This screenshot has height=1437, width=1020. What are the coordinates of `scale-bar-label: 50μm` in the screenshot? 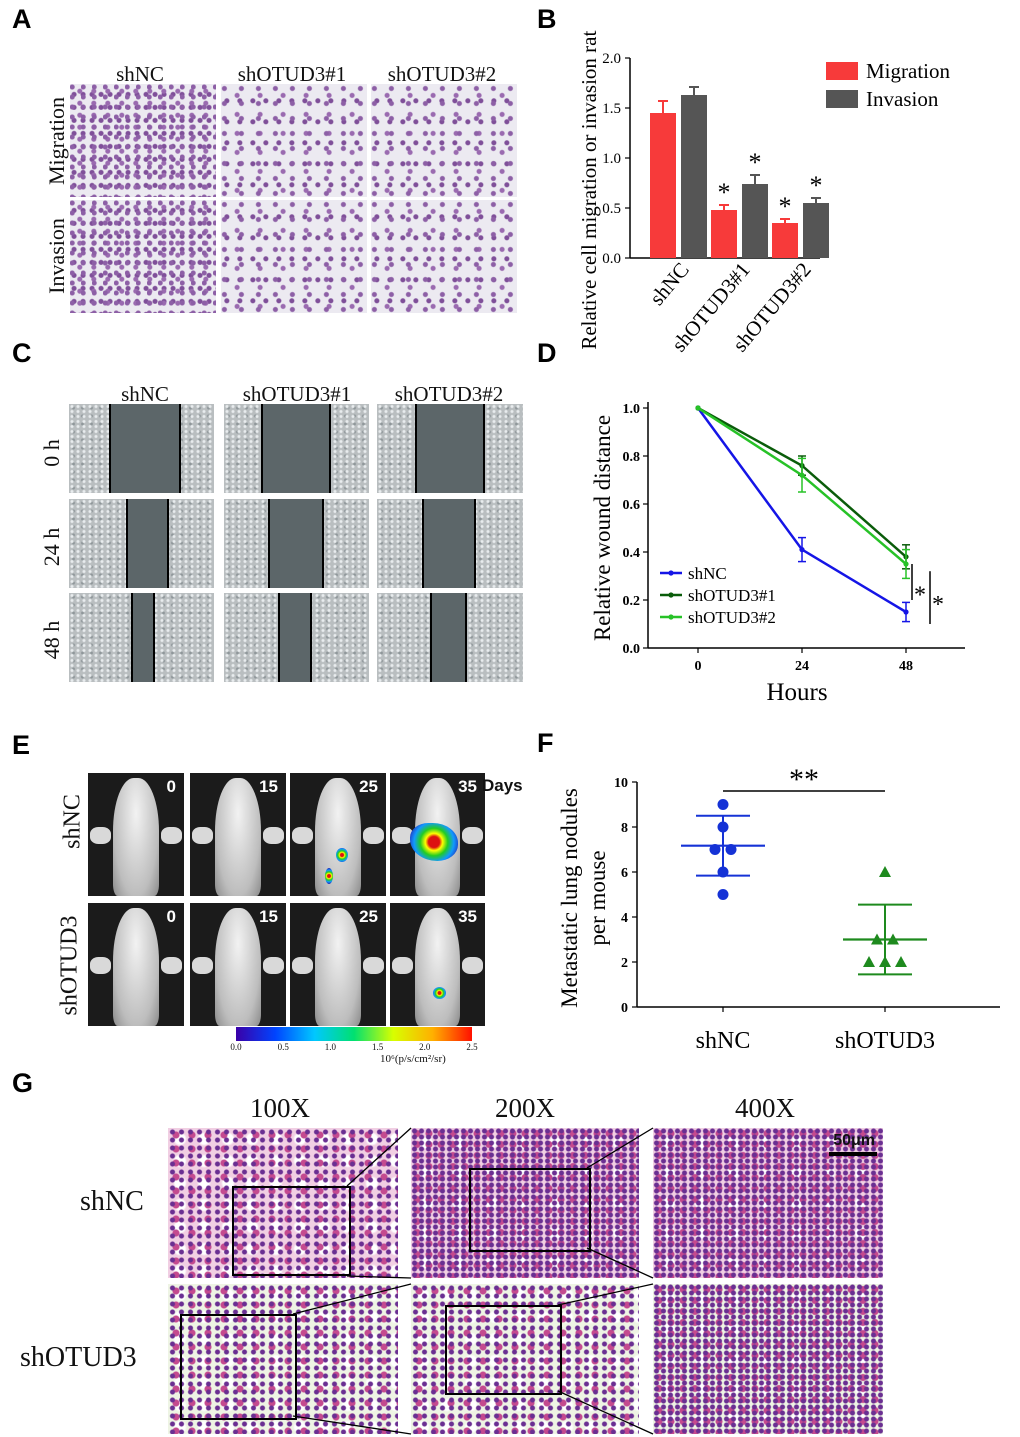 It's located at (854, 1140).